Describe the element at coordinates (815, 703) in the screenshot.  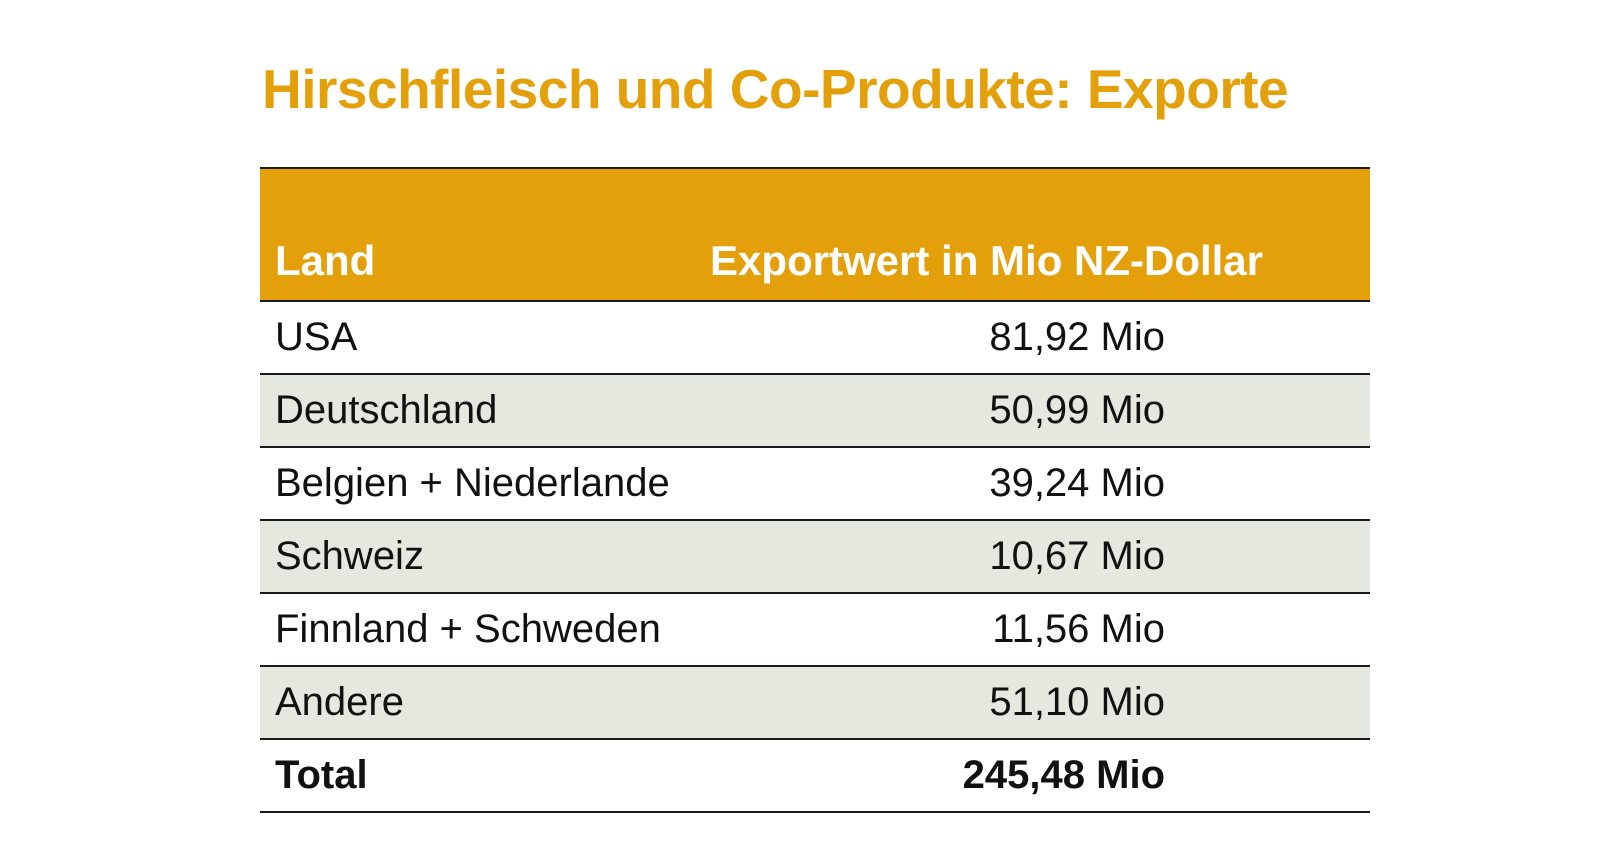
I see `table-row: Andere 51,10 Mio` at that location.